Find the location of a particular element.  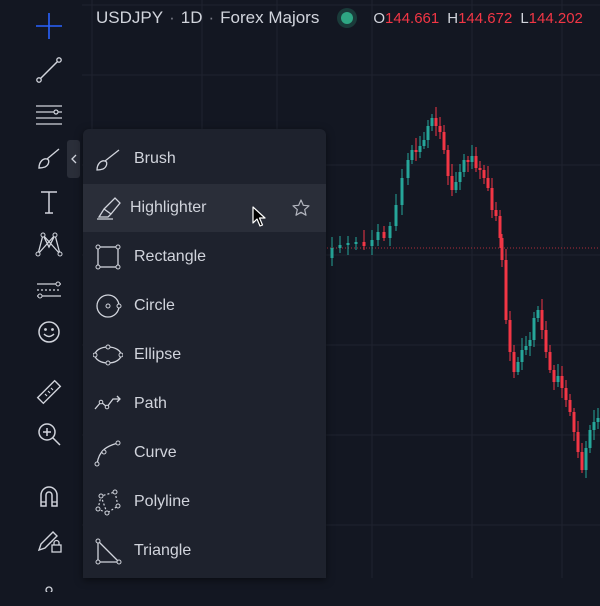

menu-item-ellipse: Ellipse is located at coordinates (204, 355).